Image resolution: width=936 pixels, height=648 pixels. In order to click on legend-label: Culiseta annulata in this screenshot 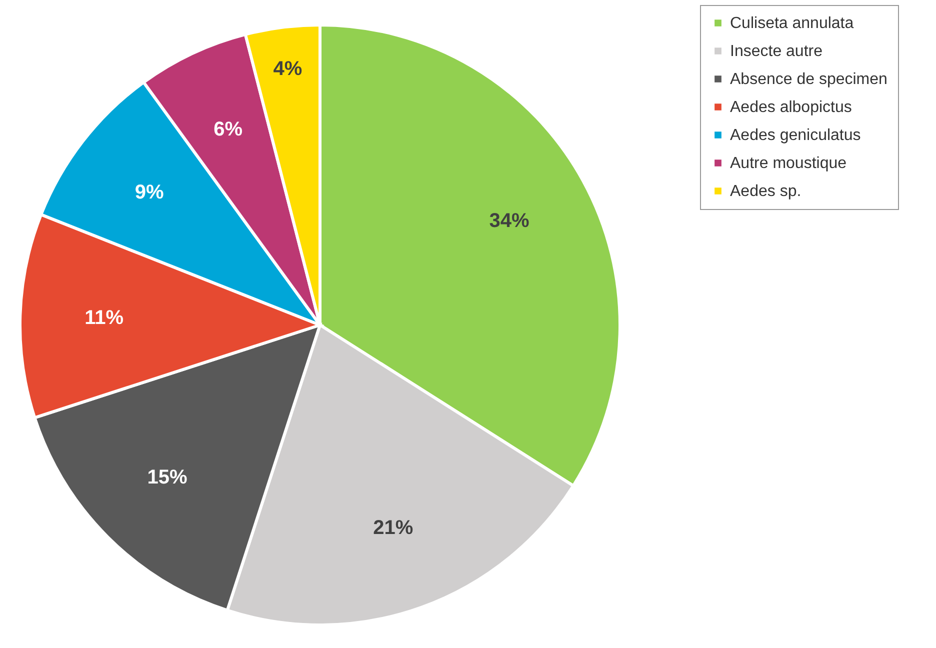, I will do `click(792, 23)`.